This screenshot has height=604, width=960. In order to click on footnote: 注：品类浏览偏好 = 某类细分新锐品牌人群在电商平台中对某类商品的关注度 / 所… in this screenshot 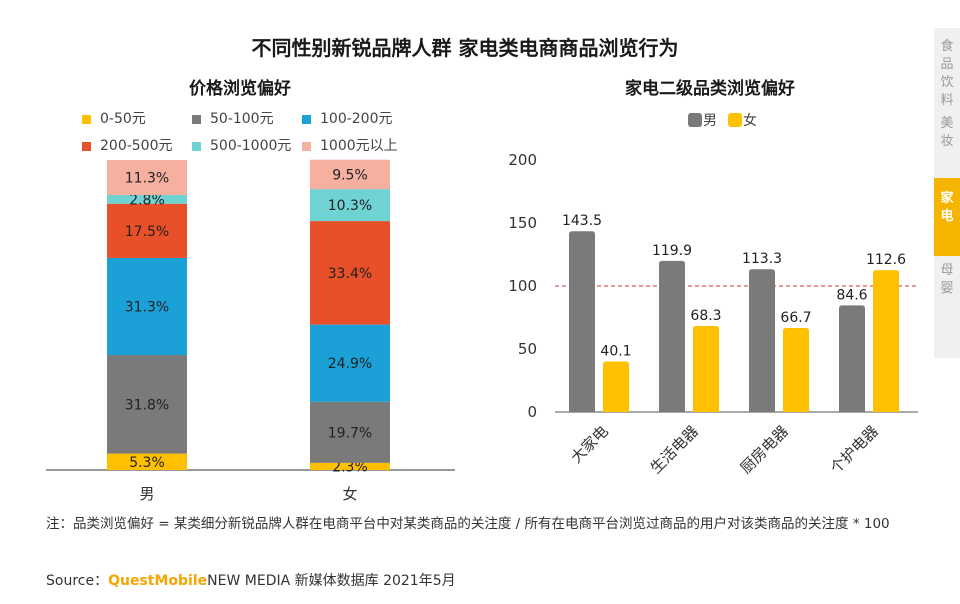, I will do `click(468, 524)`.